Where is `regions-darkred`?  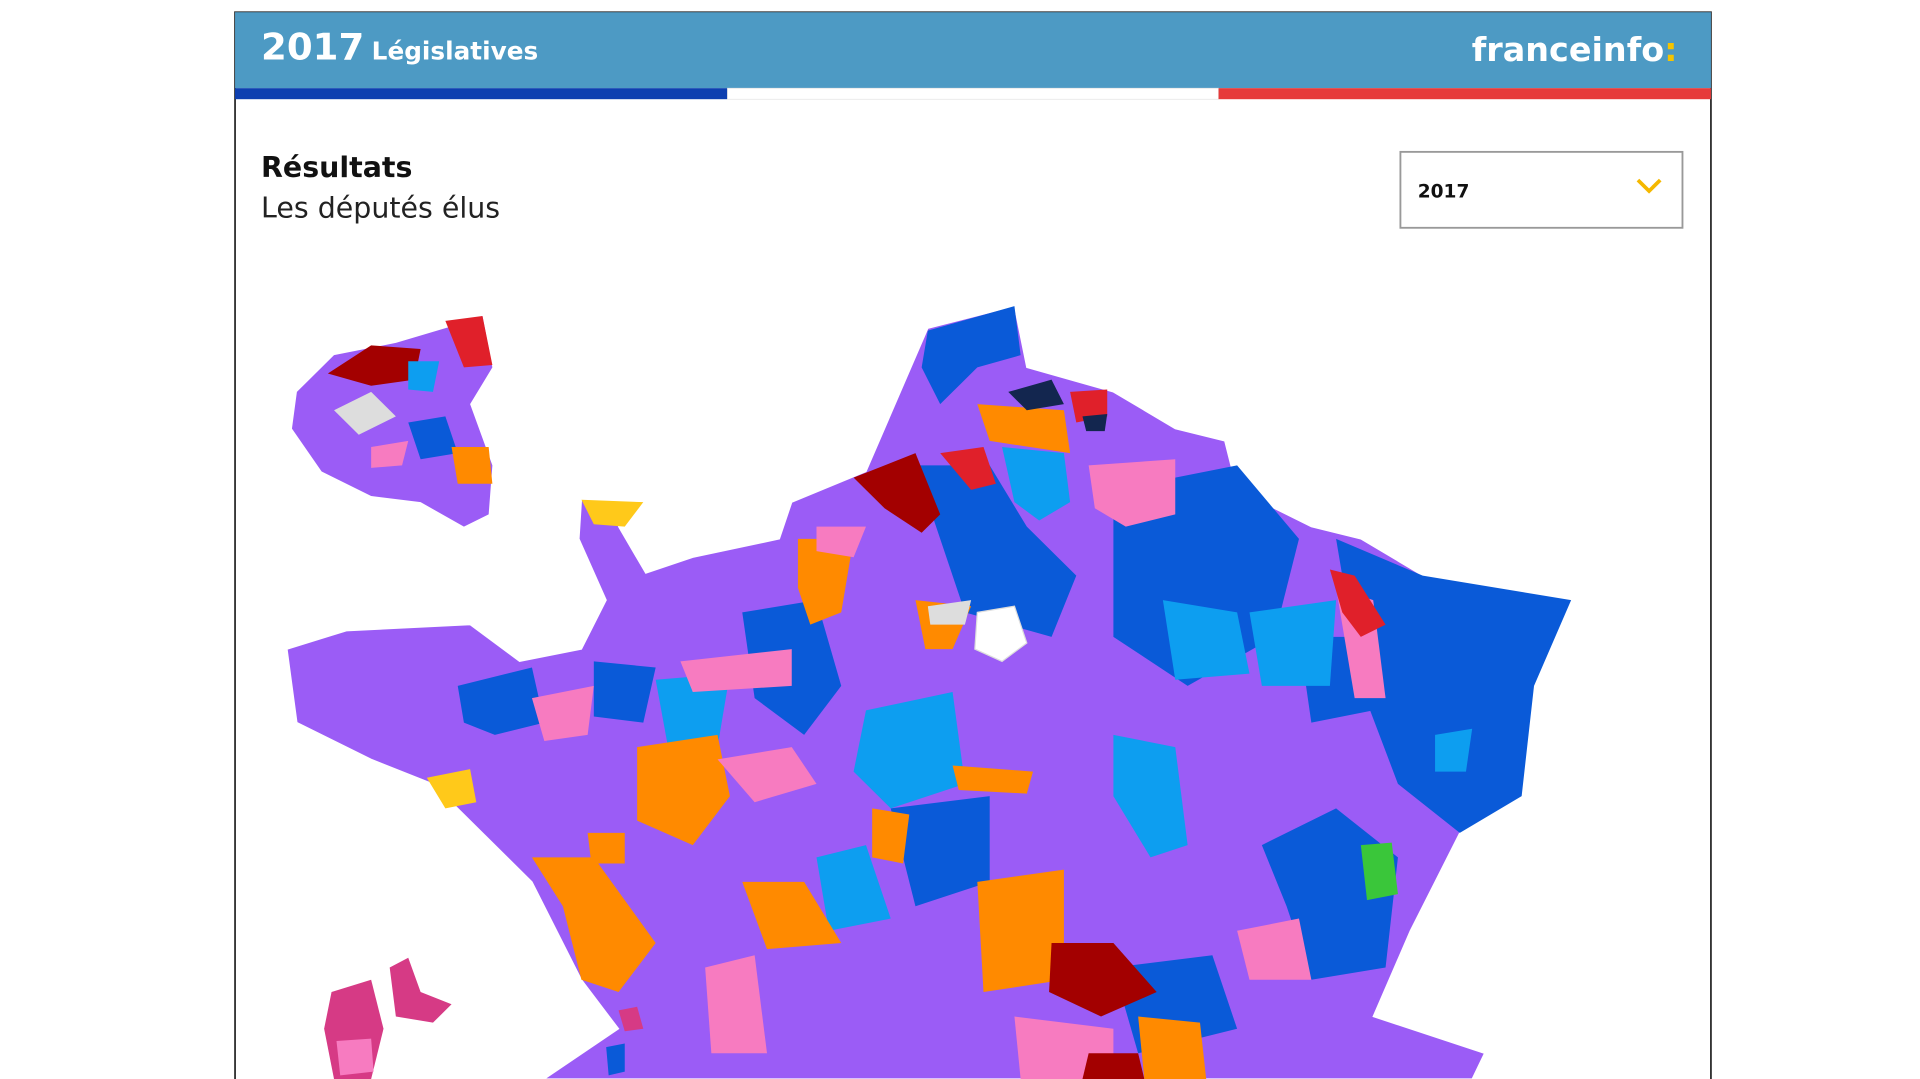 regions-darkred is located at coordinates (1005, 766).